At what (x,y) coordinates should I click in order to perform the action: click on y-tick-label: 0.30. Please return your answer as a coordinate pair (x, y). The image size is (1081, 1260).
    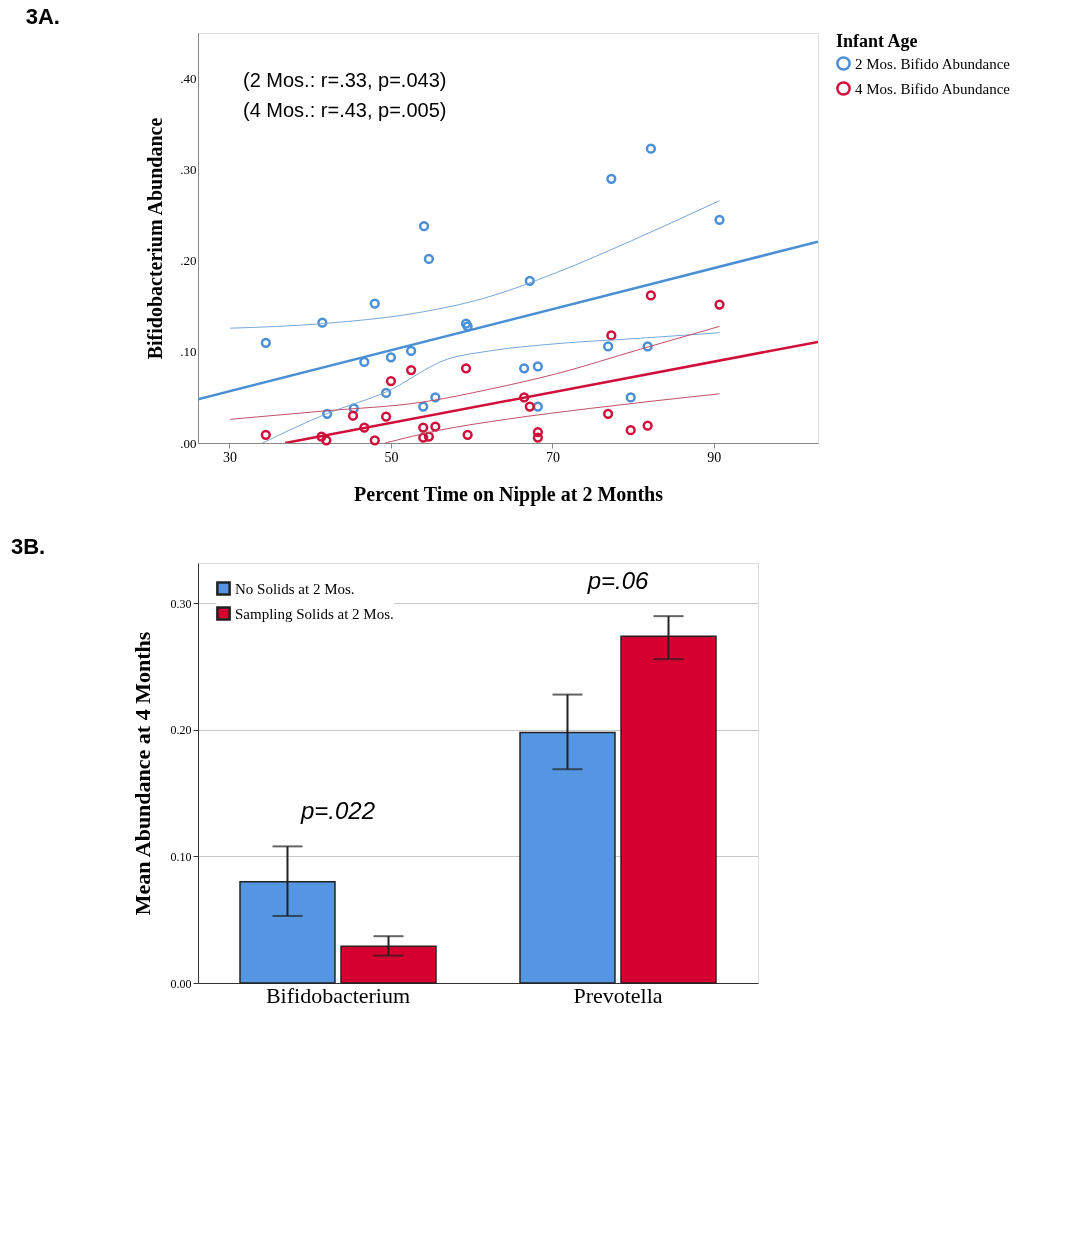
    Looking at the image, I should click on (181, 603).